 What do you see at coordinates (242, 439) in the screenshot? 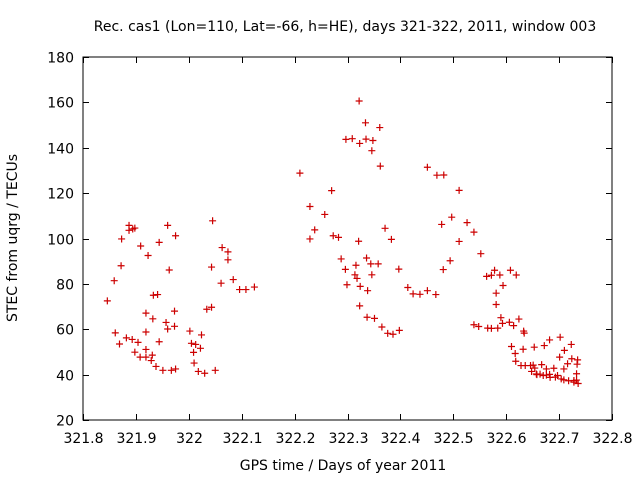
I see `x-tick-label: 322.1` at bounding box center [242, 439].